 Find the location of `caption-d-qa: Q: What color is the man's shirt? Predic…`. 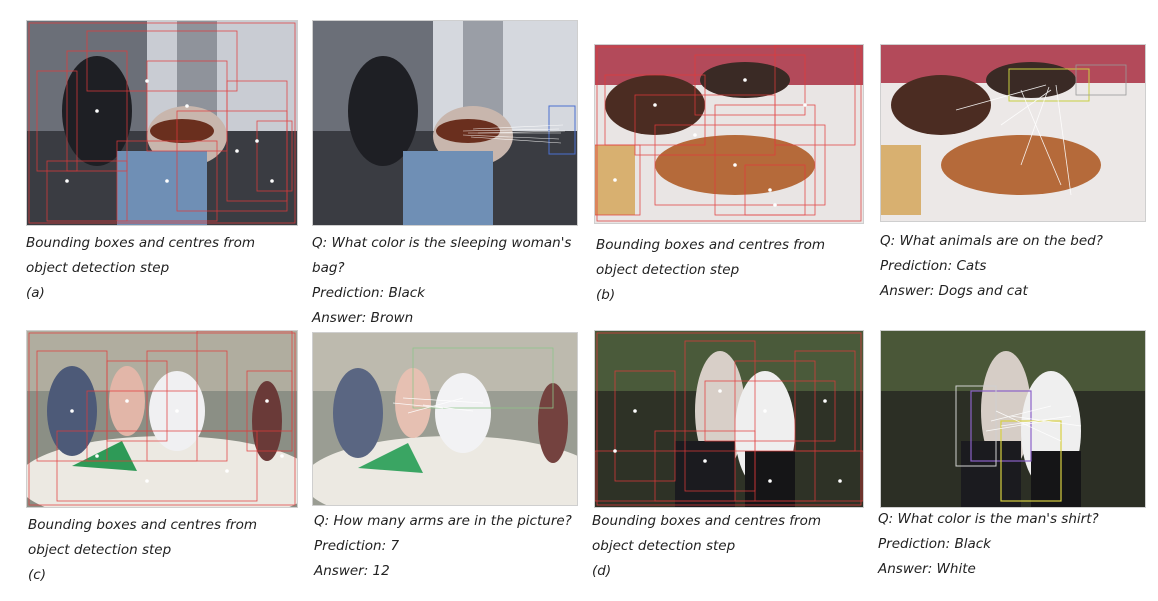

caption-d-qa: Q: What color is the man's shirt? Predic… is located at coordinates (988, 544).